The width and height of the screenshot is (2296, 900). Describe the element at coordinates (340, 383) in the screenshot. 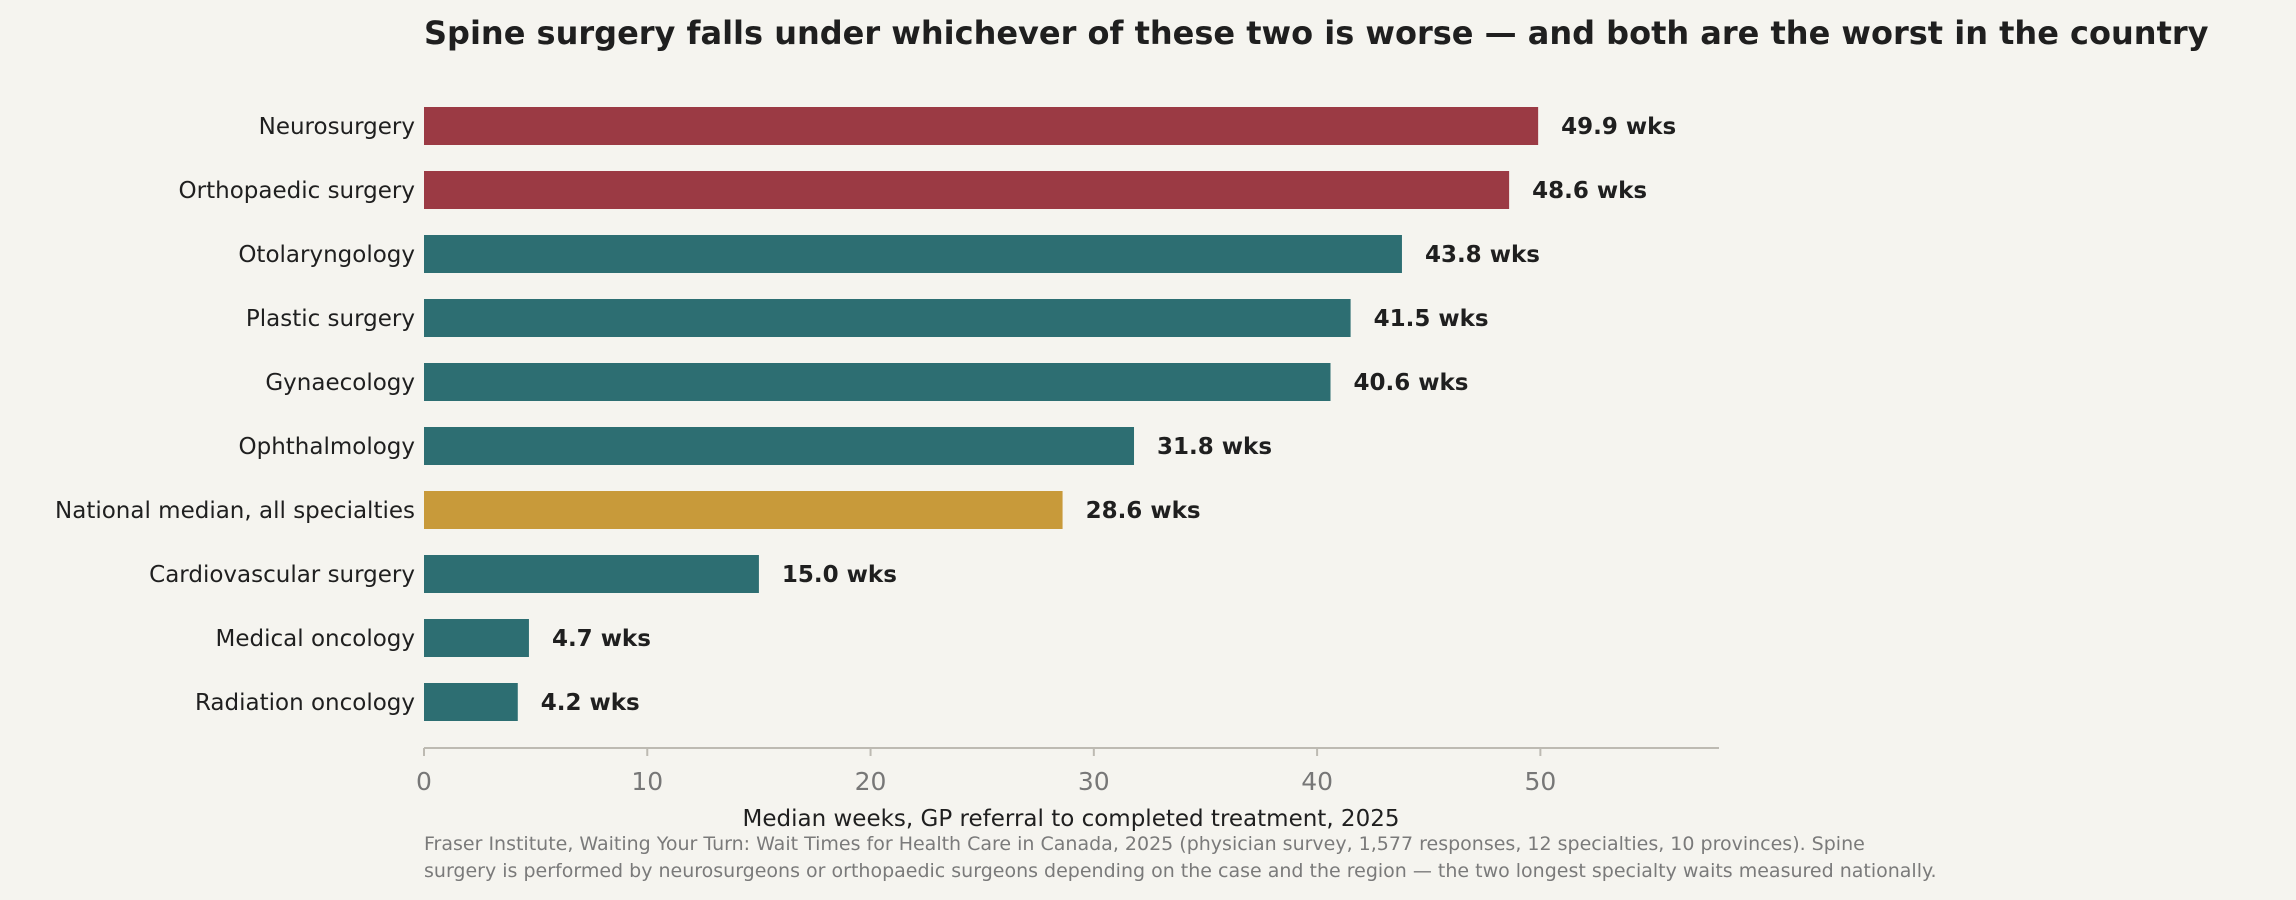

I see `category-label: Gynaecology` at that location.